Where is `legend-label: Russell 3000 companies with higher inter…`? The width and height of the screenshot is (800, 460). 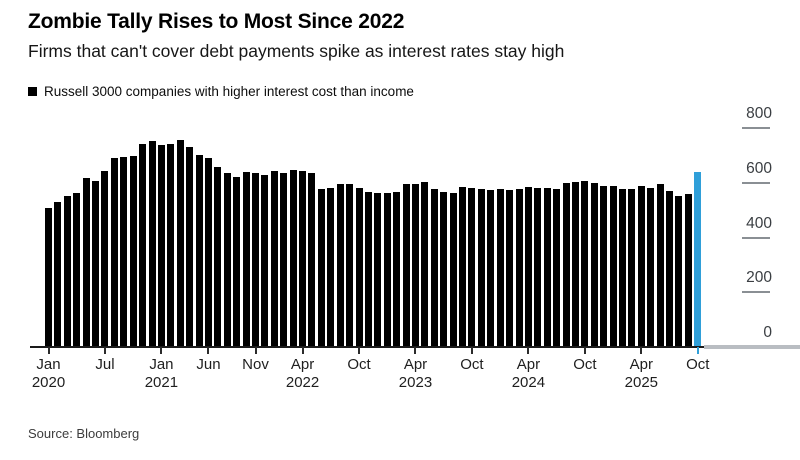
legend-label: Russell 3000 companies with higher inter… is located at coordinates (229, 91).